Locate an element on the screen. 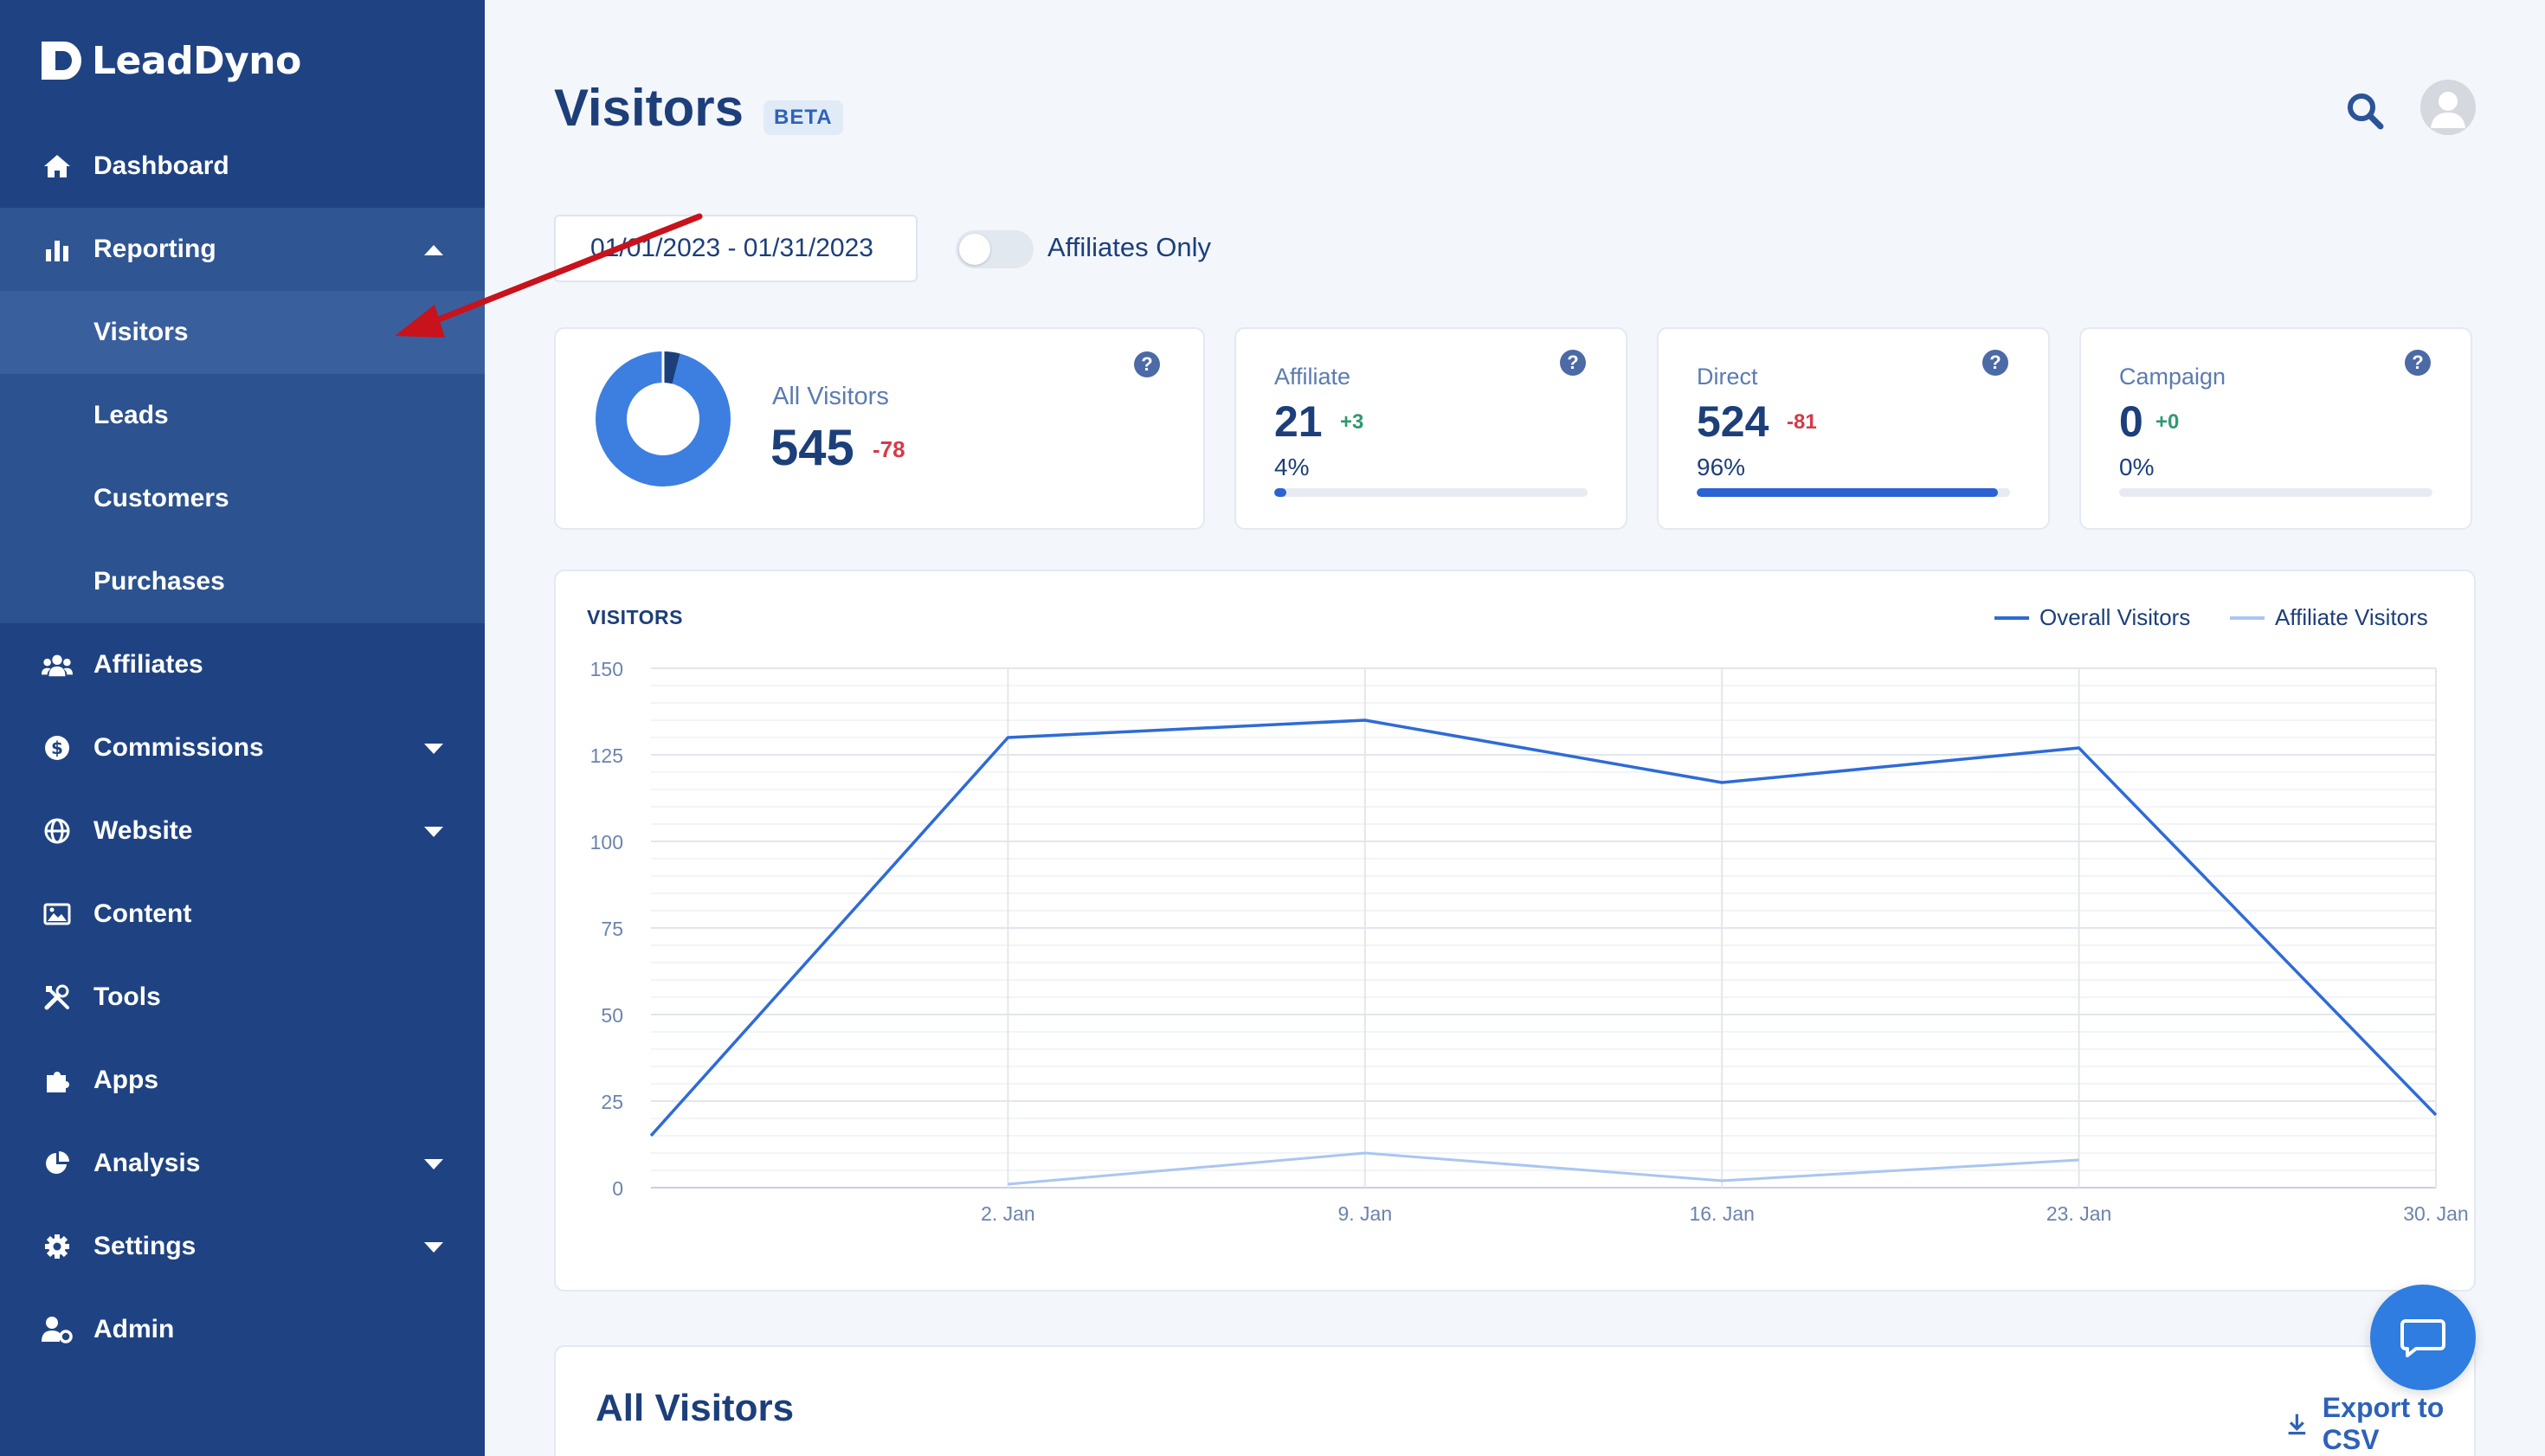 This screenshot has height=1456, width=2545. legend-label: Affiliate Visitors is located at coordinates (2352, 617).